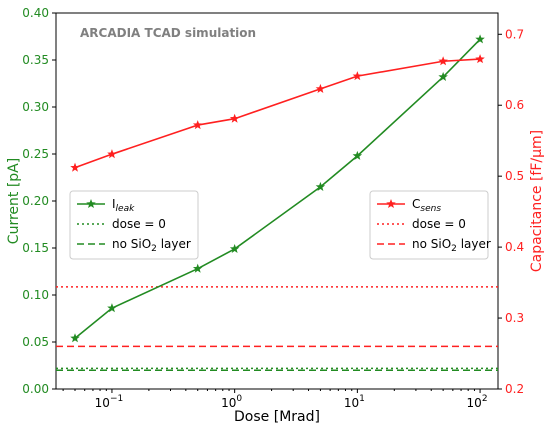 The image size is (550, 431). Describe the element at coordinates (35, 389) in the screenshot. I see `y-left-tick-label: 0.00` at that location.